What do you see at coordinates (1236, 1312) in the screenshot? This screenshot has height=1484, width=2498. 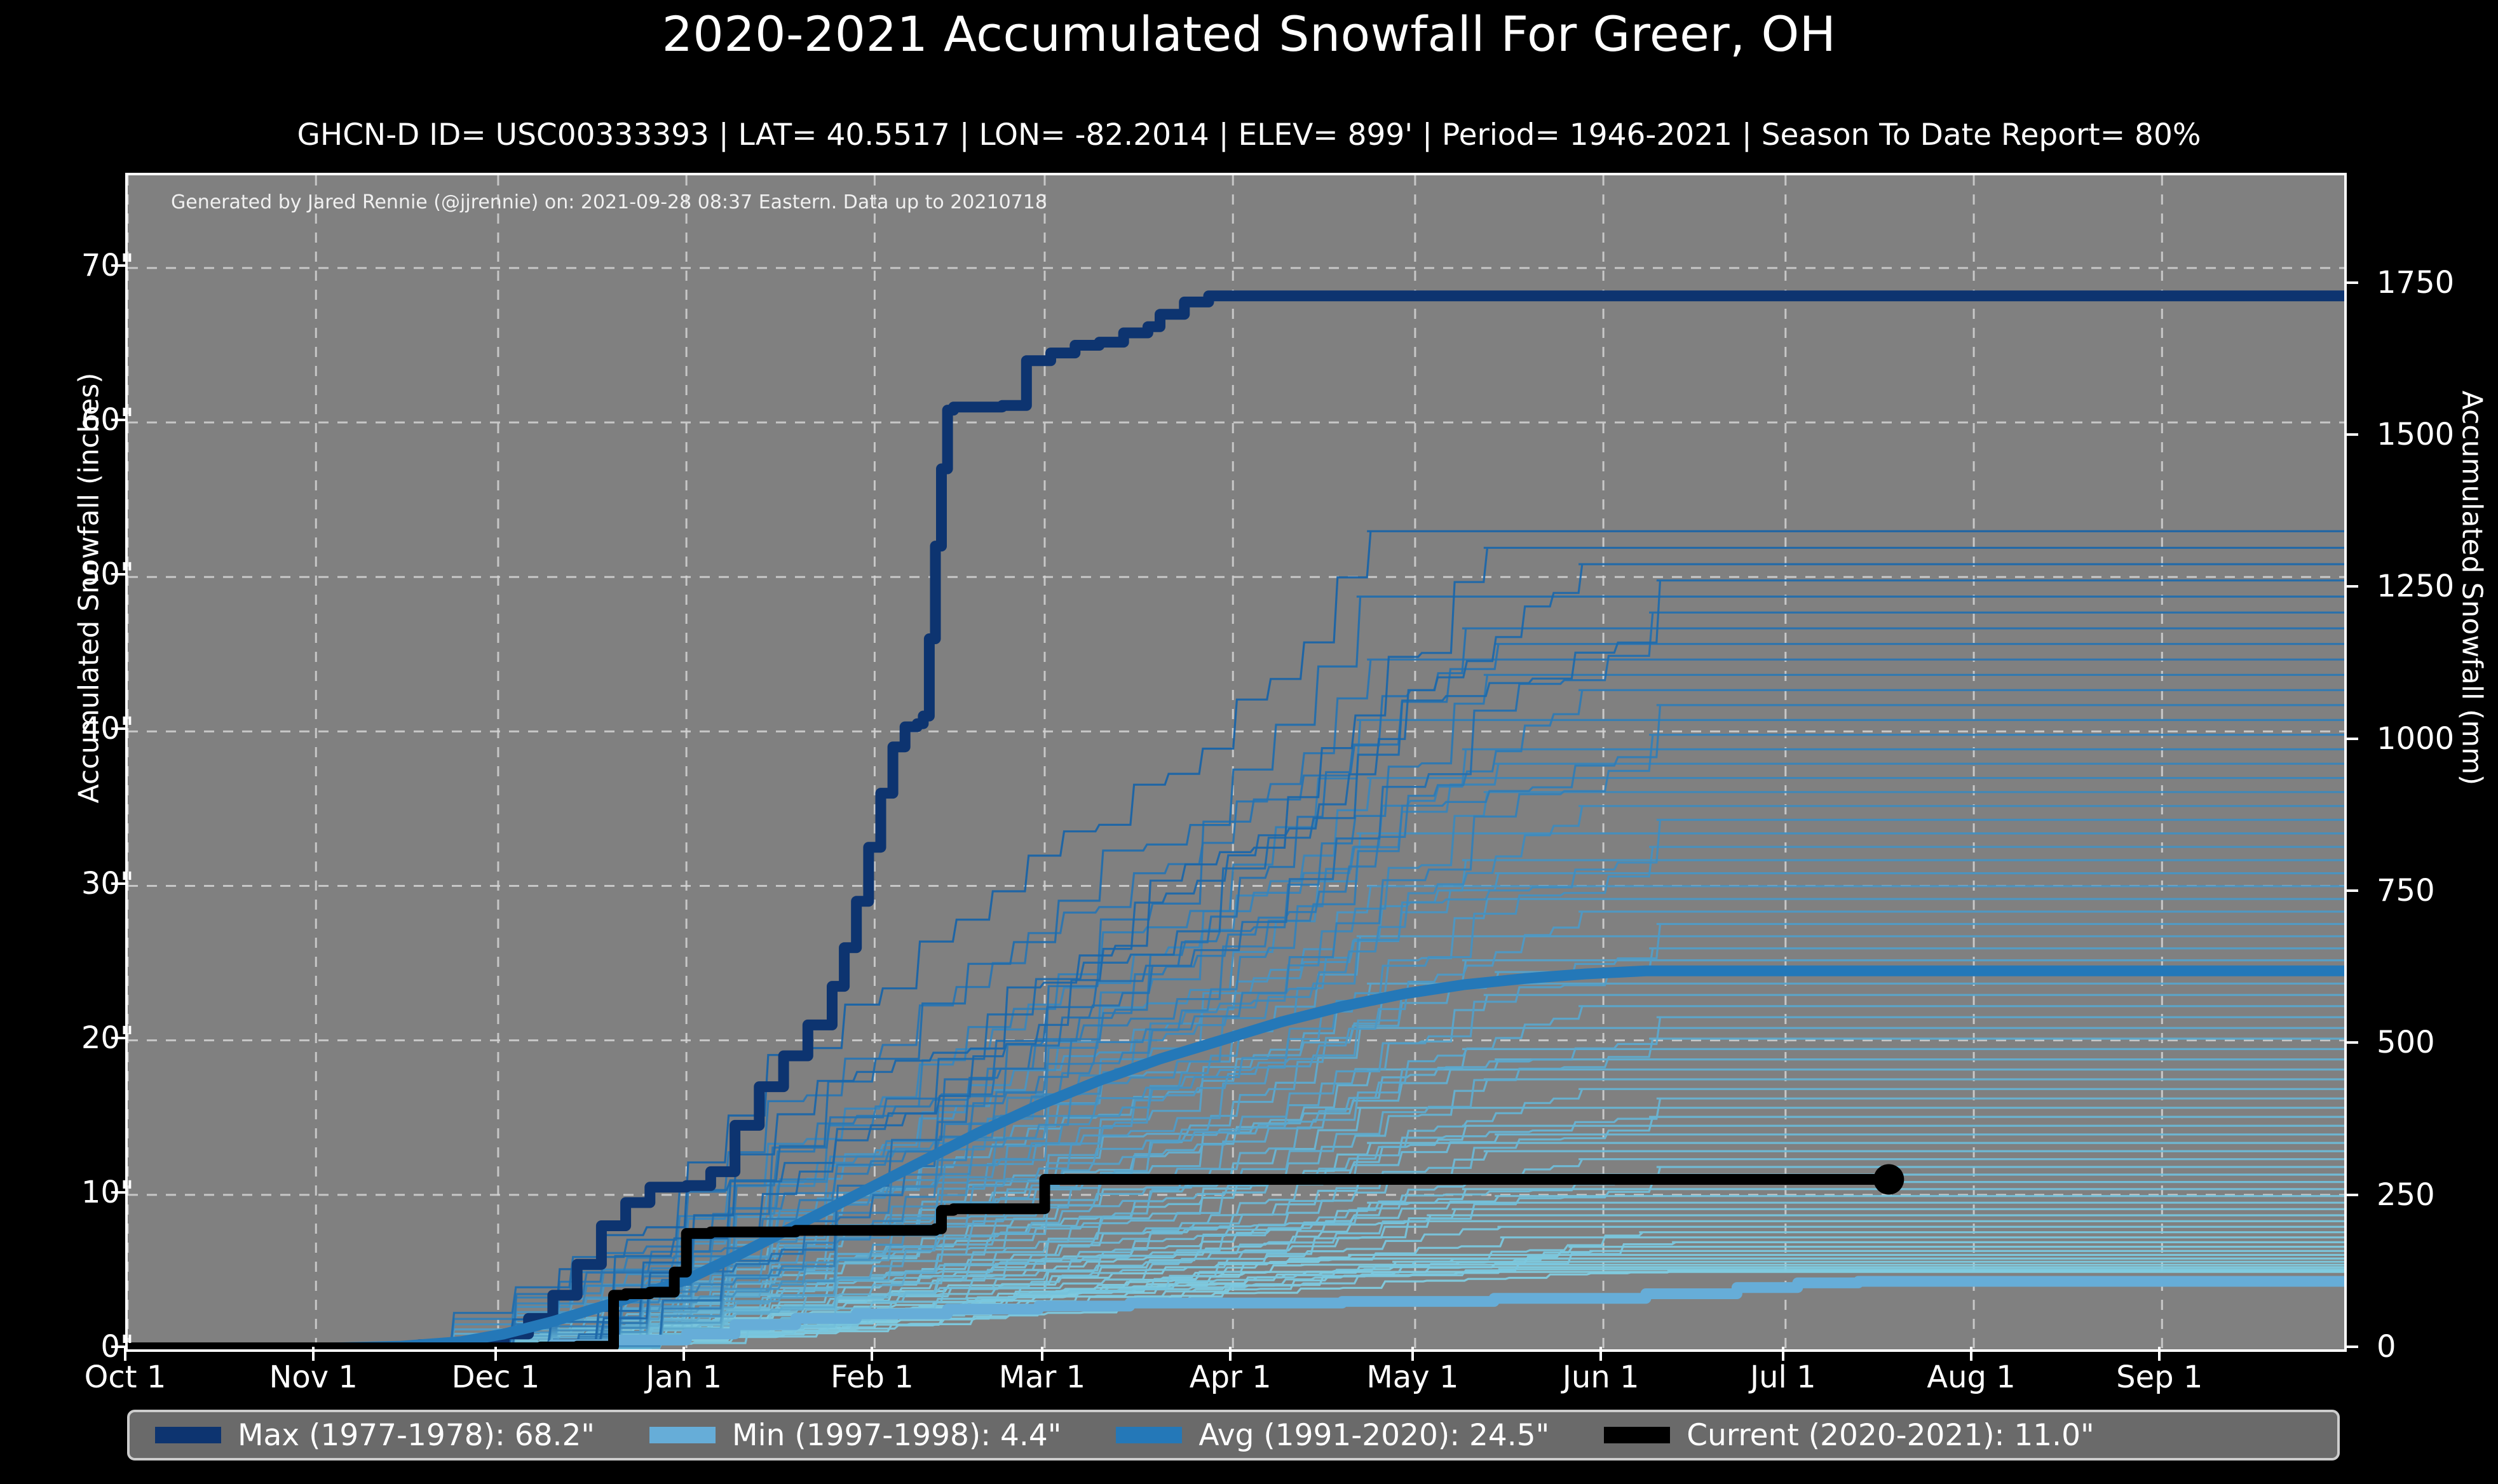 I see `series-line-min` at bounding box center [1236, 1312].